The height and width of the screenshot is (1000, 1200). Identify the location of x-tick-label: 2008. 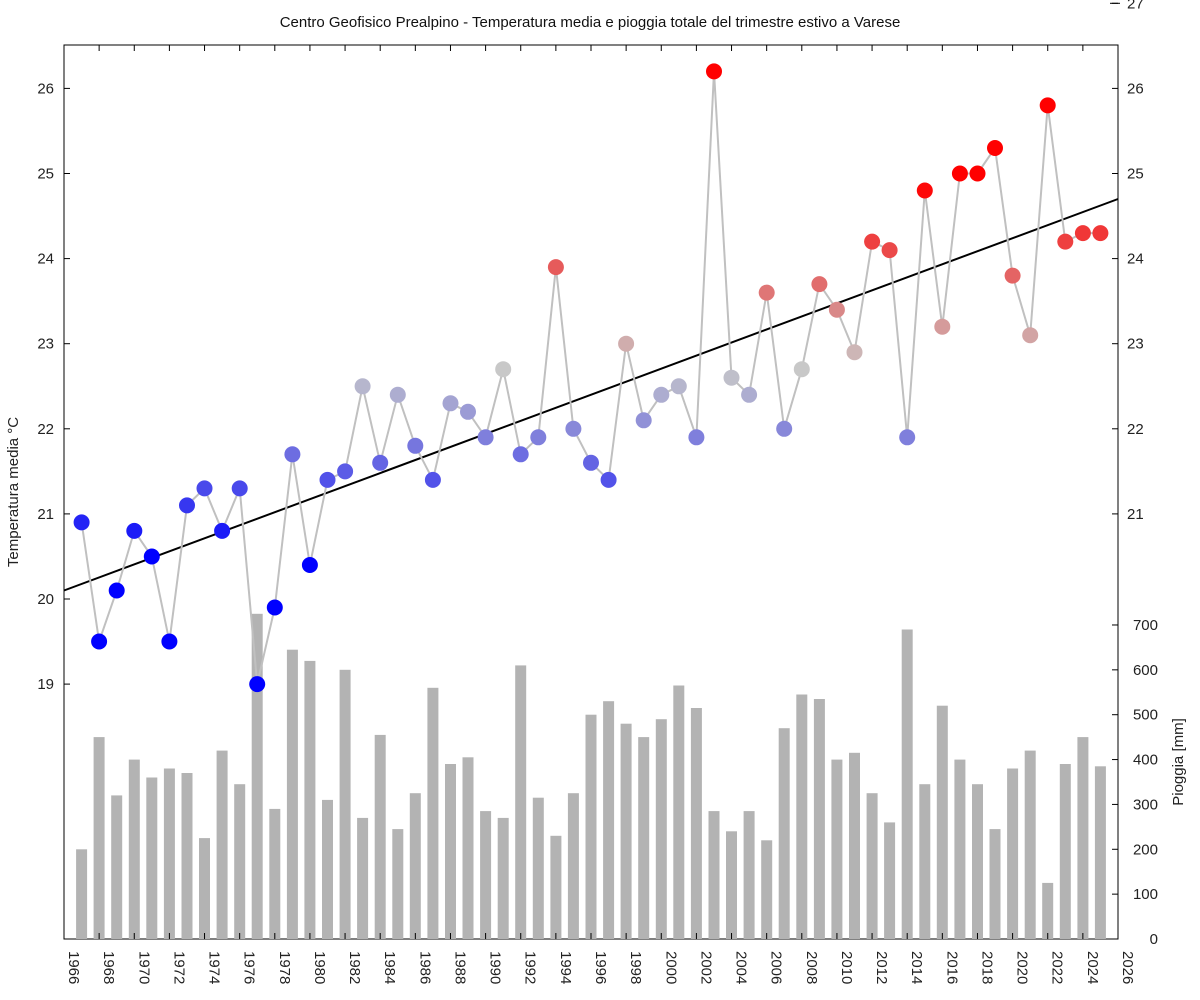
(811, 967).